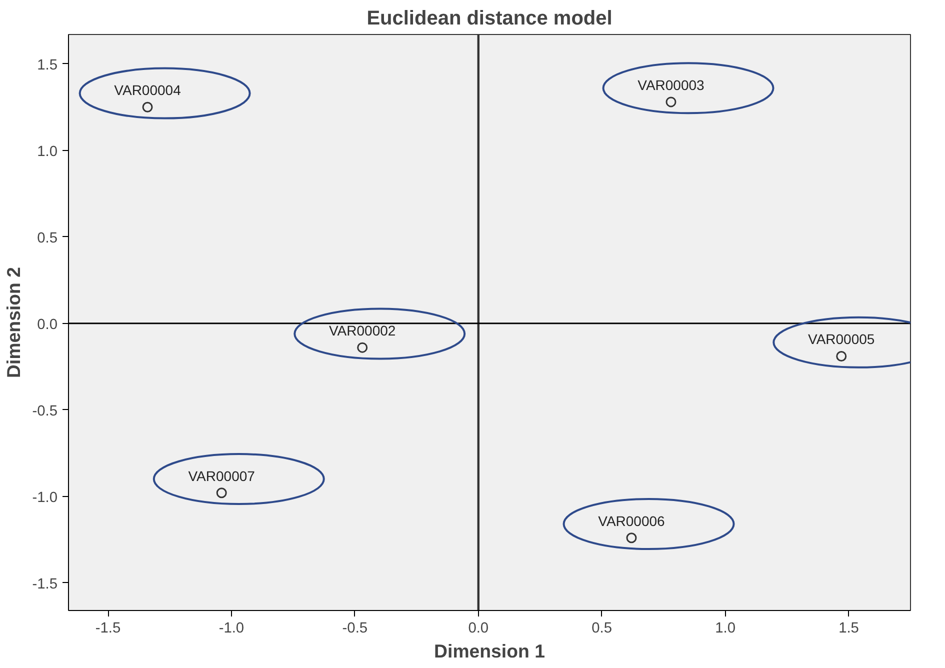 The height and width of the screenshot is (668, 945). Describe the element at coordinates (108, 628) in the screenshot. I see `x-tick-label: -1.5` at that location.